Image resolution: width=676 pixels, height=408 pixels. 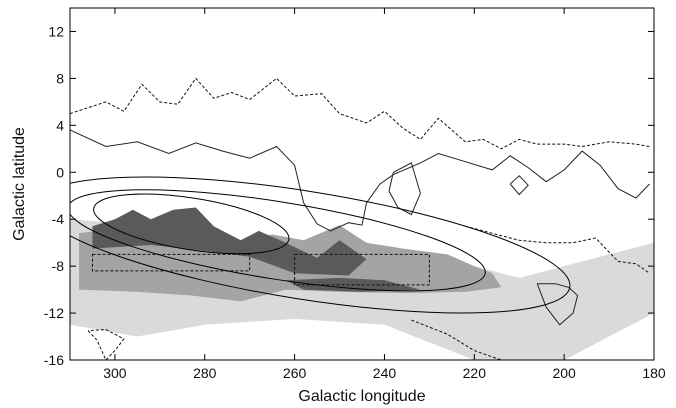 I want to click on y-tick-label: 12, so click(x=56, y=31).